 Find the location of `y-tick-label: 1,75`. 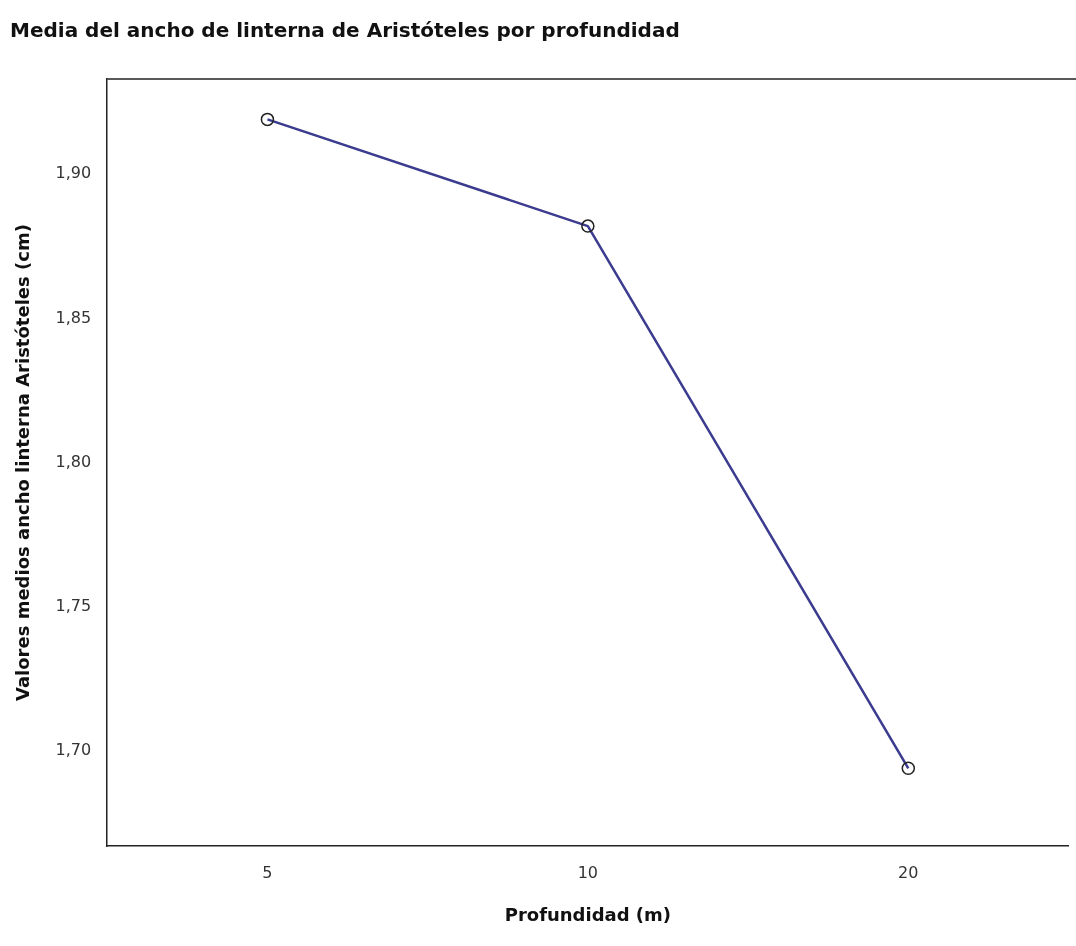

y-tick-label: 1,75 is located at coordinates (73, 605).